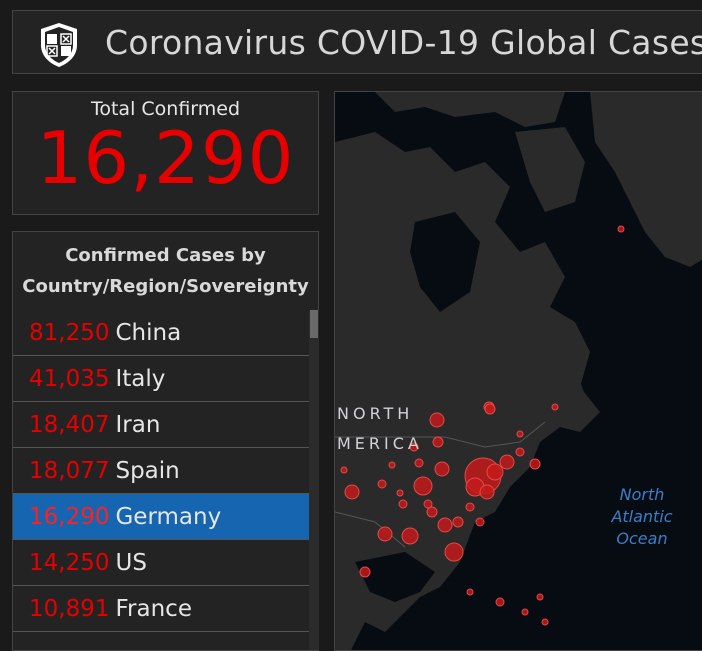 This screenshot has height=651, width=702. Describe the element at coordinates (445, 262) in the screenshot. I see `hudson-bay` at that location.